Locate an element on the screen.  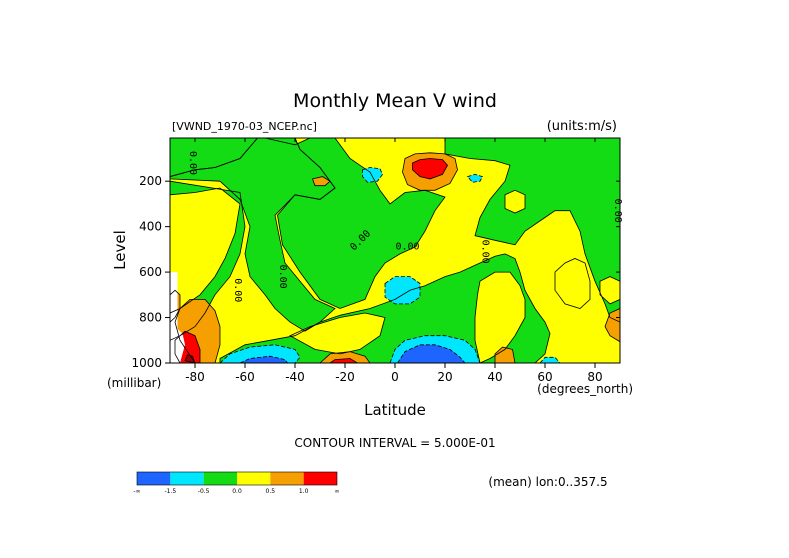
x-tick-label: 20 is located at coordinates (444, 377).